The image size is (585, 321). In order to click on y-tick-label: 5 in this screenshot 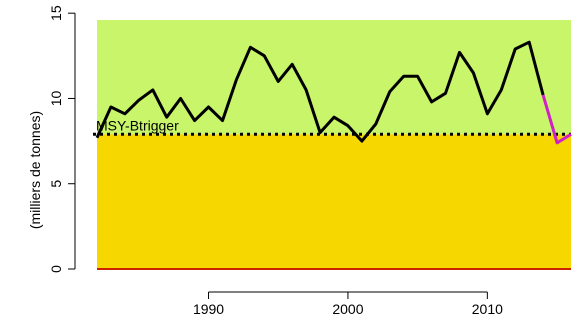, I will do `click(56, 184)`.